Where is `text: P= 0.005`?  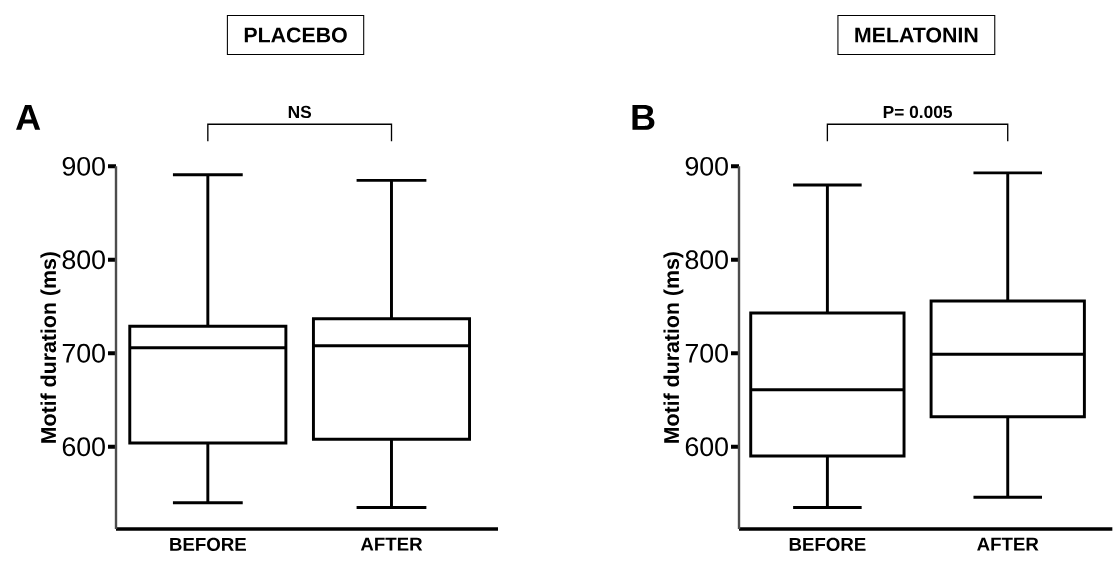 text: P= 0.005 is located at coordinates (918, 112).